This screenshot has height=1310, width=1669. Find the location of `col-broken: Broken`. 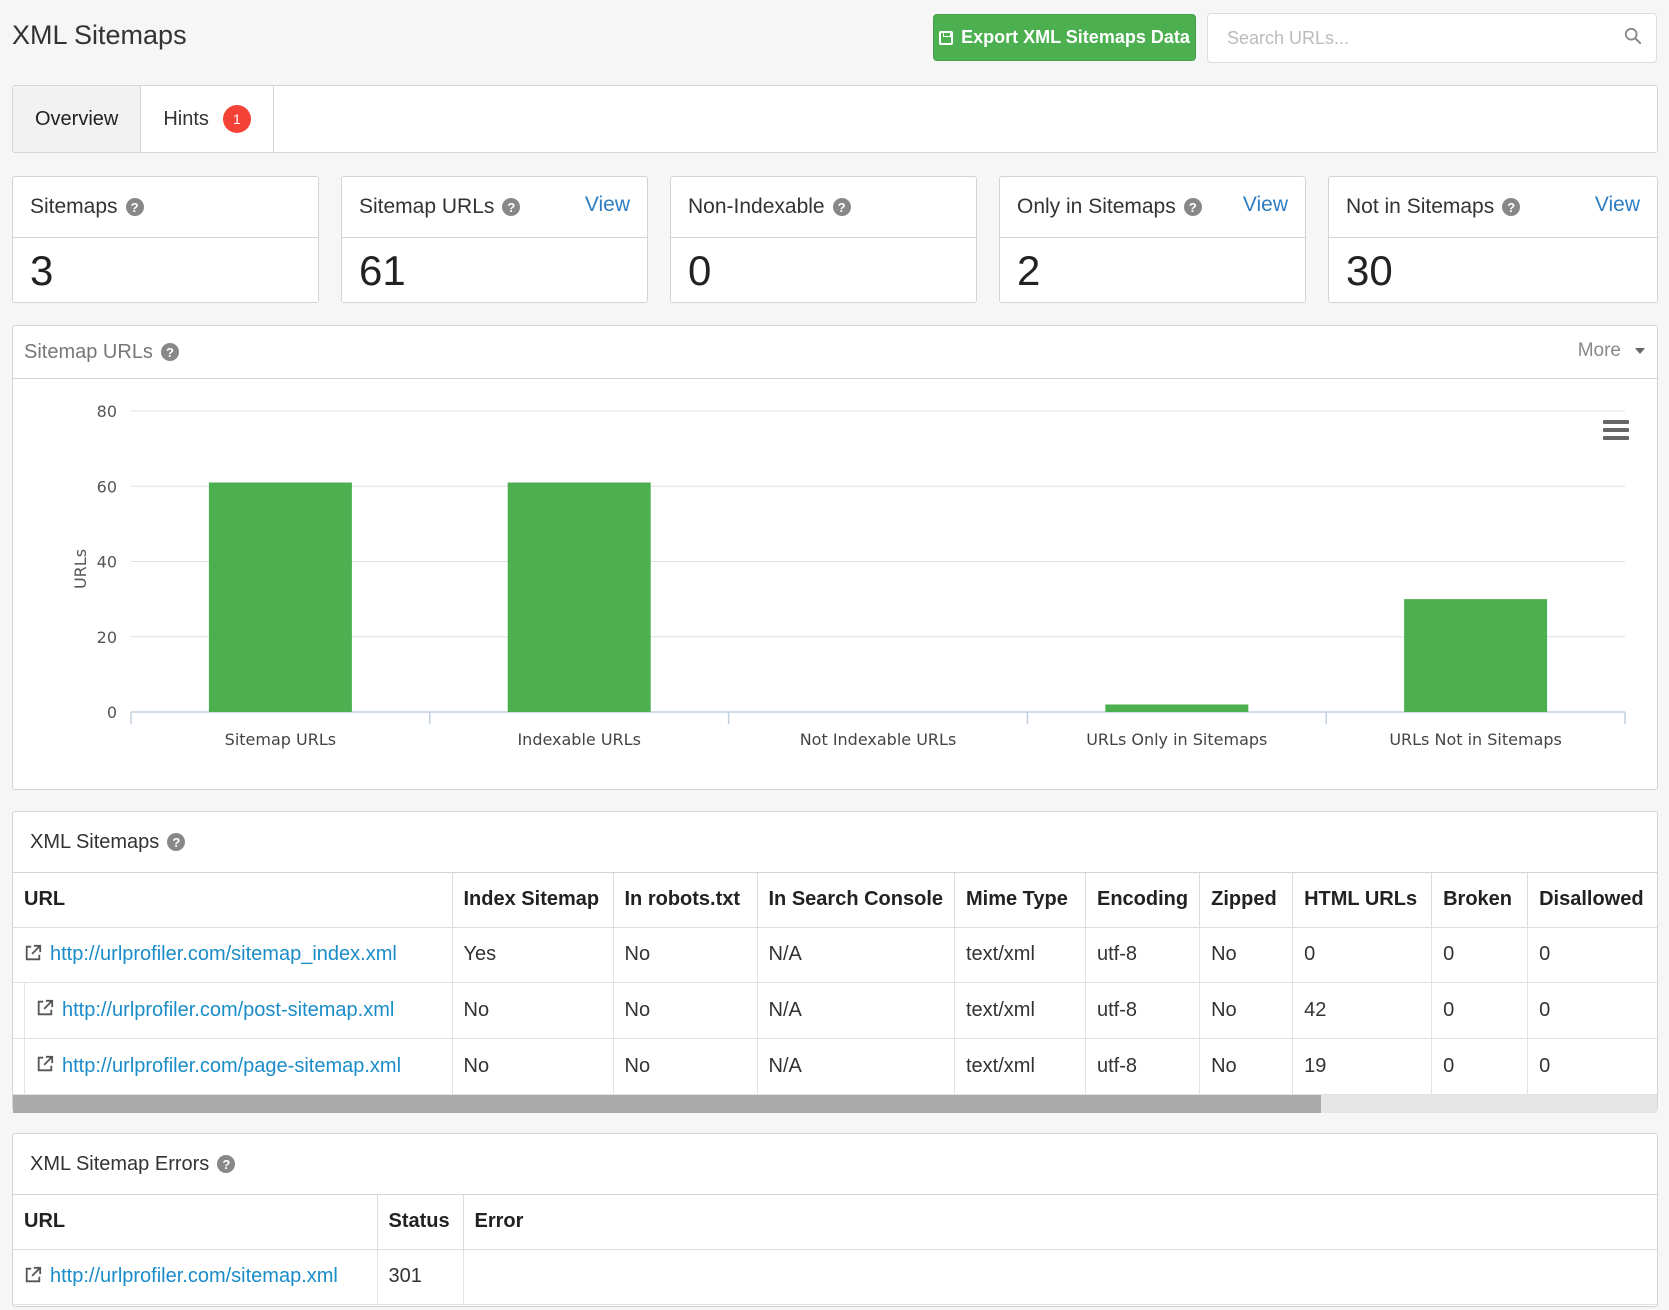

col-broken: Broken is located at coordinates (1480, 900).